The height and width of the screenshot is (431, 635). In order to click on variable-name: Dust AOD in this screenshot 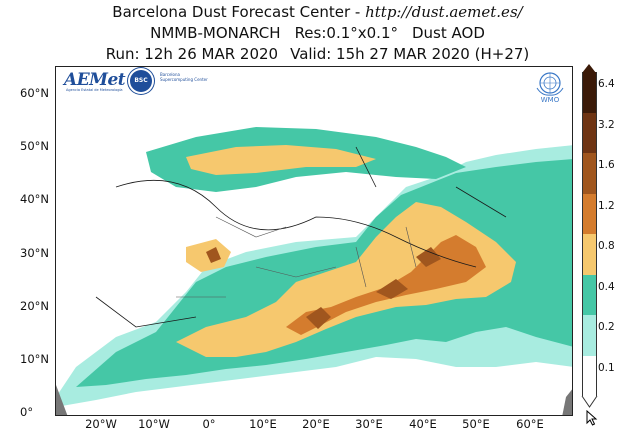, I will do `click(448, 33)`.